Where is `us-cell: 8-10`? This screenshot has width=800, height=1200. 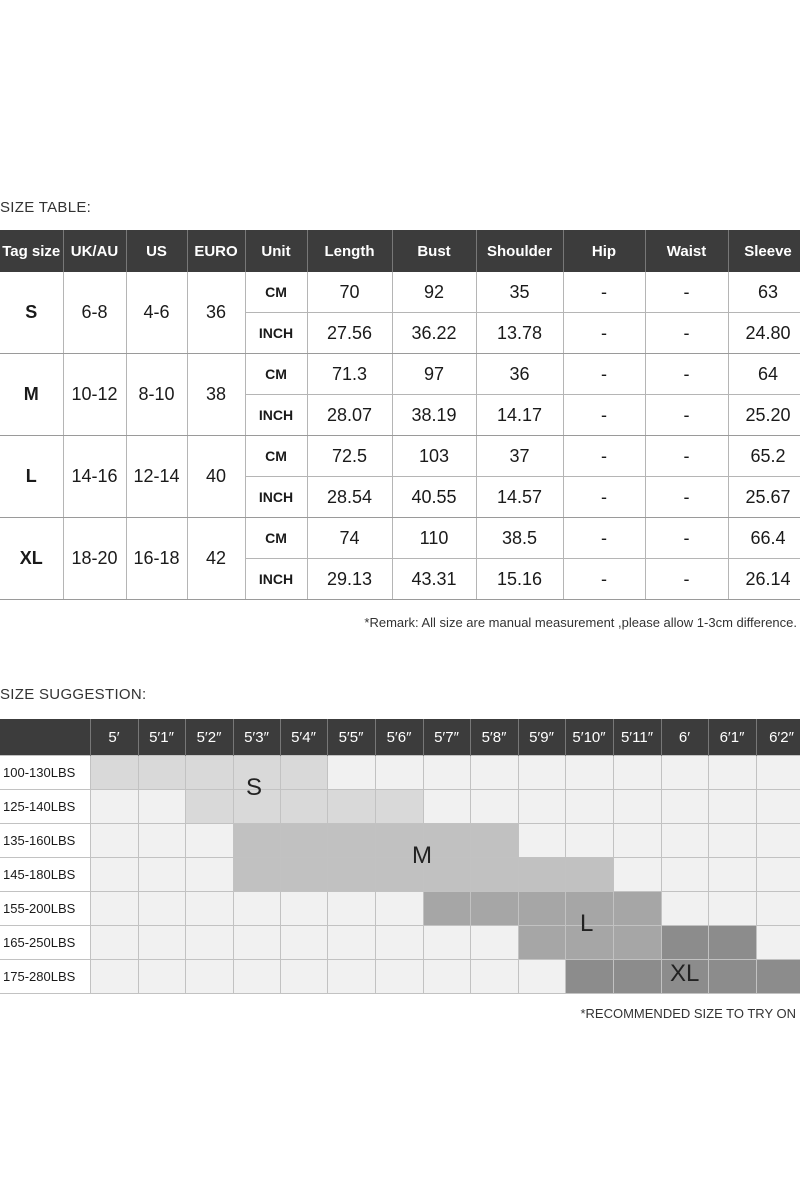
us-cell: 8-10 is located at coordinates (157, 394).